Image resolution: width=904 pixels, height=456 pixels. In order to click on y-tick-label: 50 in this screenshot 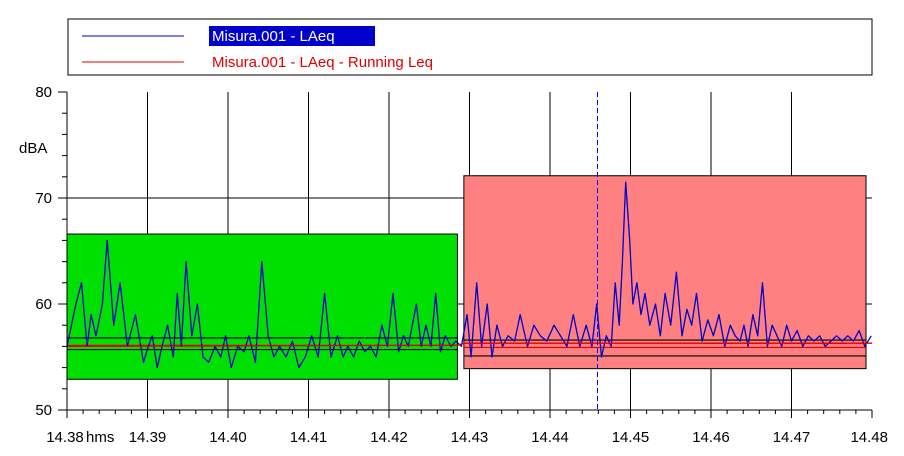, I will do `click(43, 410)`.